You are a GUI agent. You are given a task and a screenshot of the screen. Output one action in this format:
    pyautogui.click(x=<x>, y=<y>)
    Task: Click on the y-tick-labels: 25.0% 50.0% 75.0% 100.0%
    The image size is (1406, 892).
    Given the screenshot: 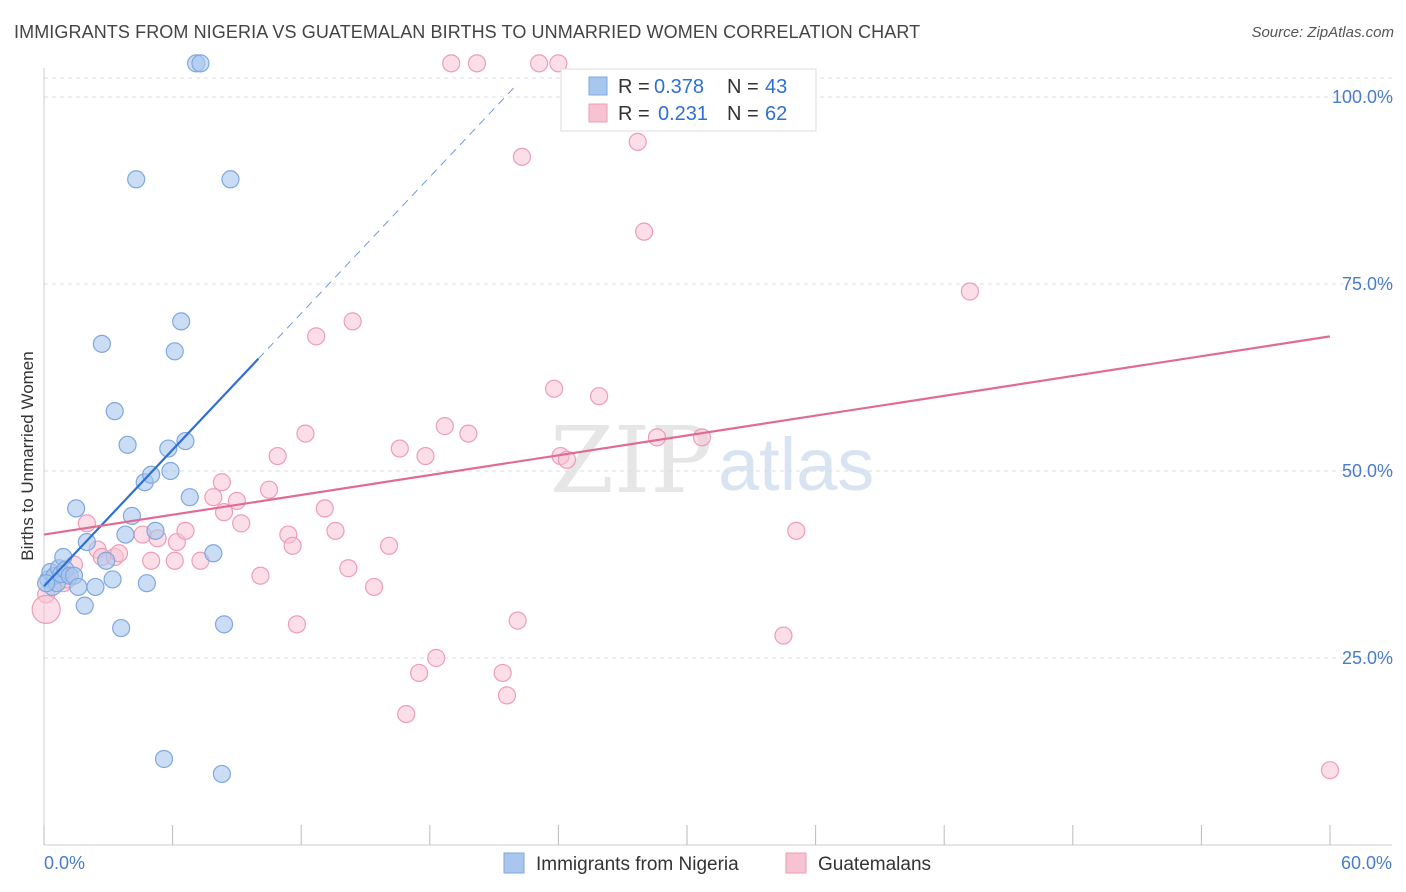 What is the action you would take?
    pyautogui.click(x=1362, y=377)
    